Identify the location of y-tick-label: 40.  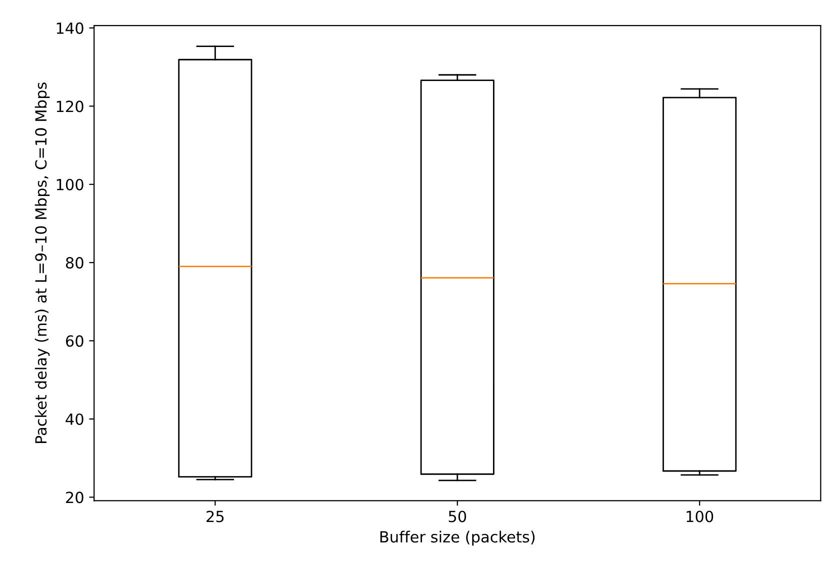
(75, 419).